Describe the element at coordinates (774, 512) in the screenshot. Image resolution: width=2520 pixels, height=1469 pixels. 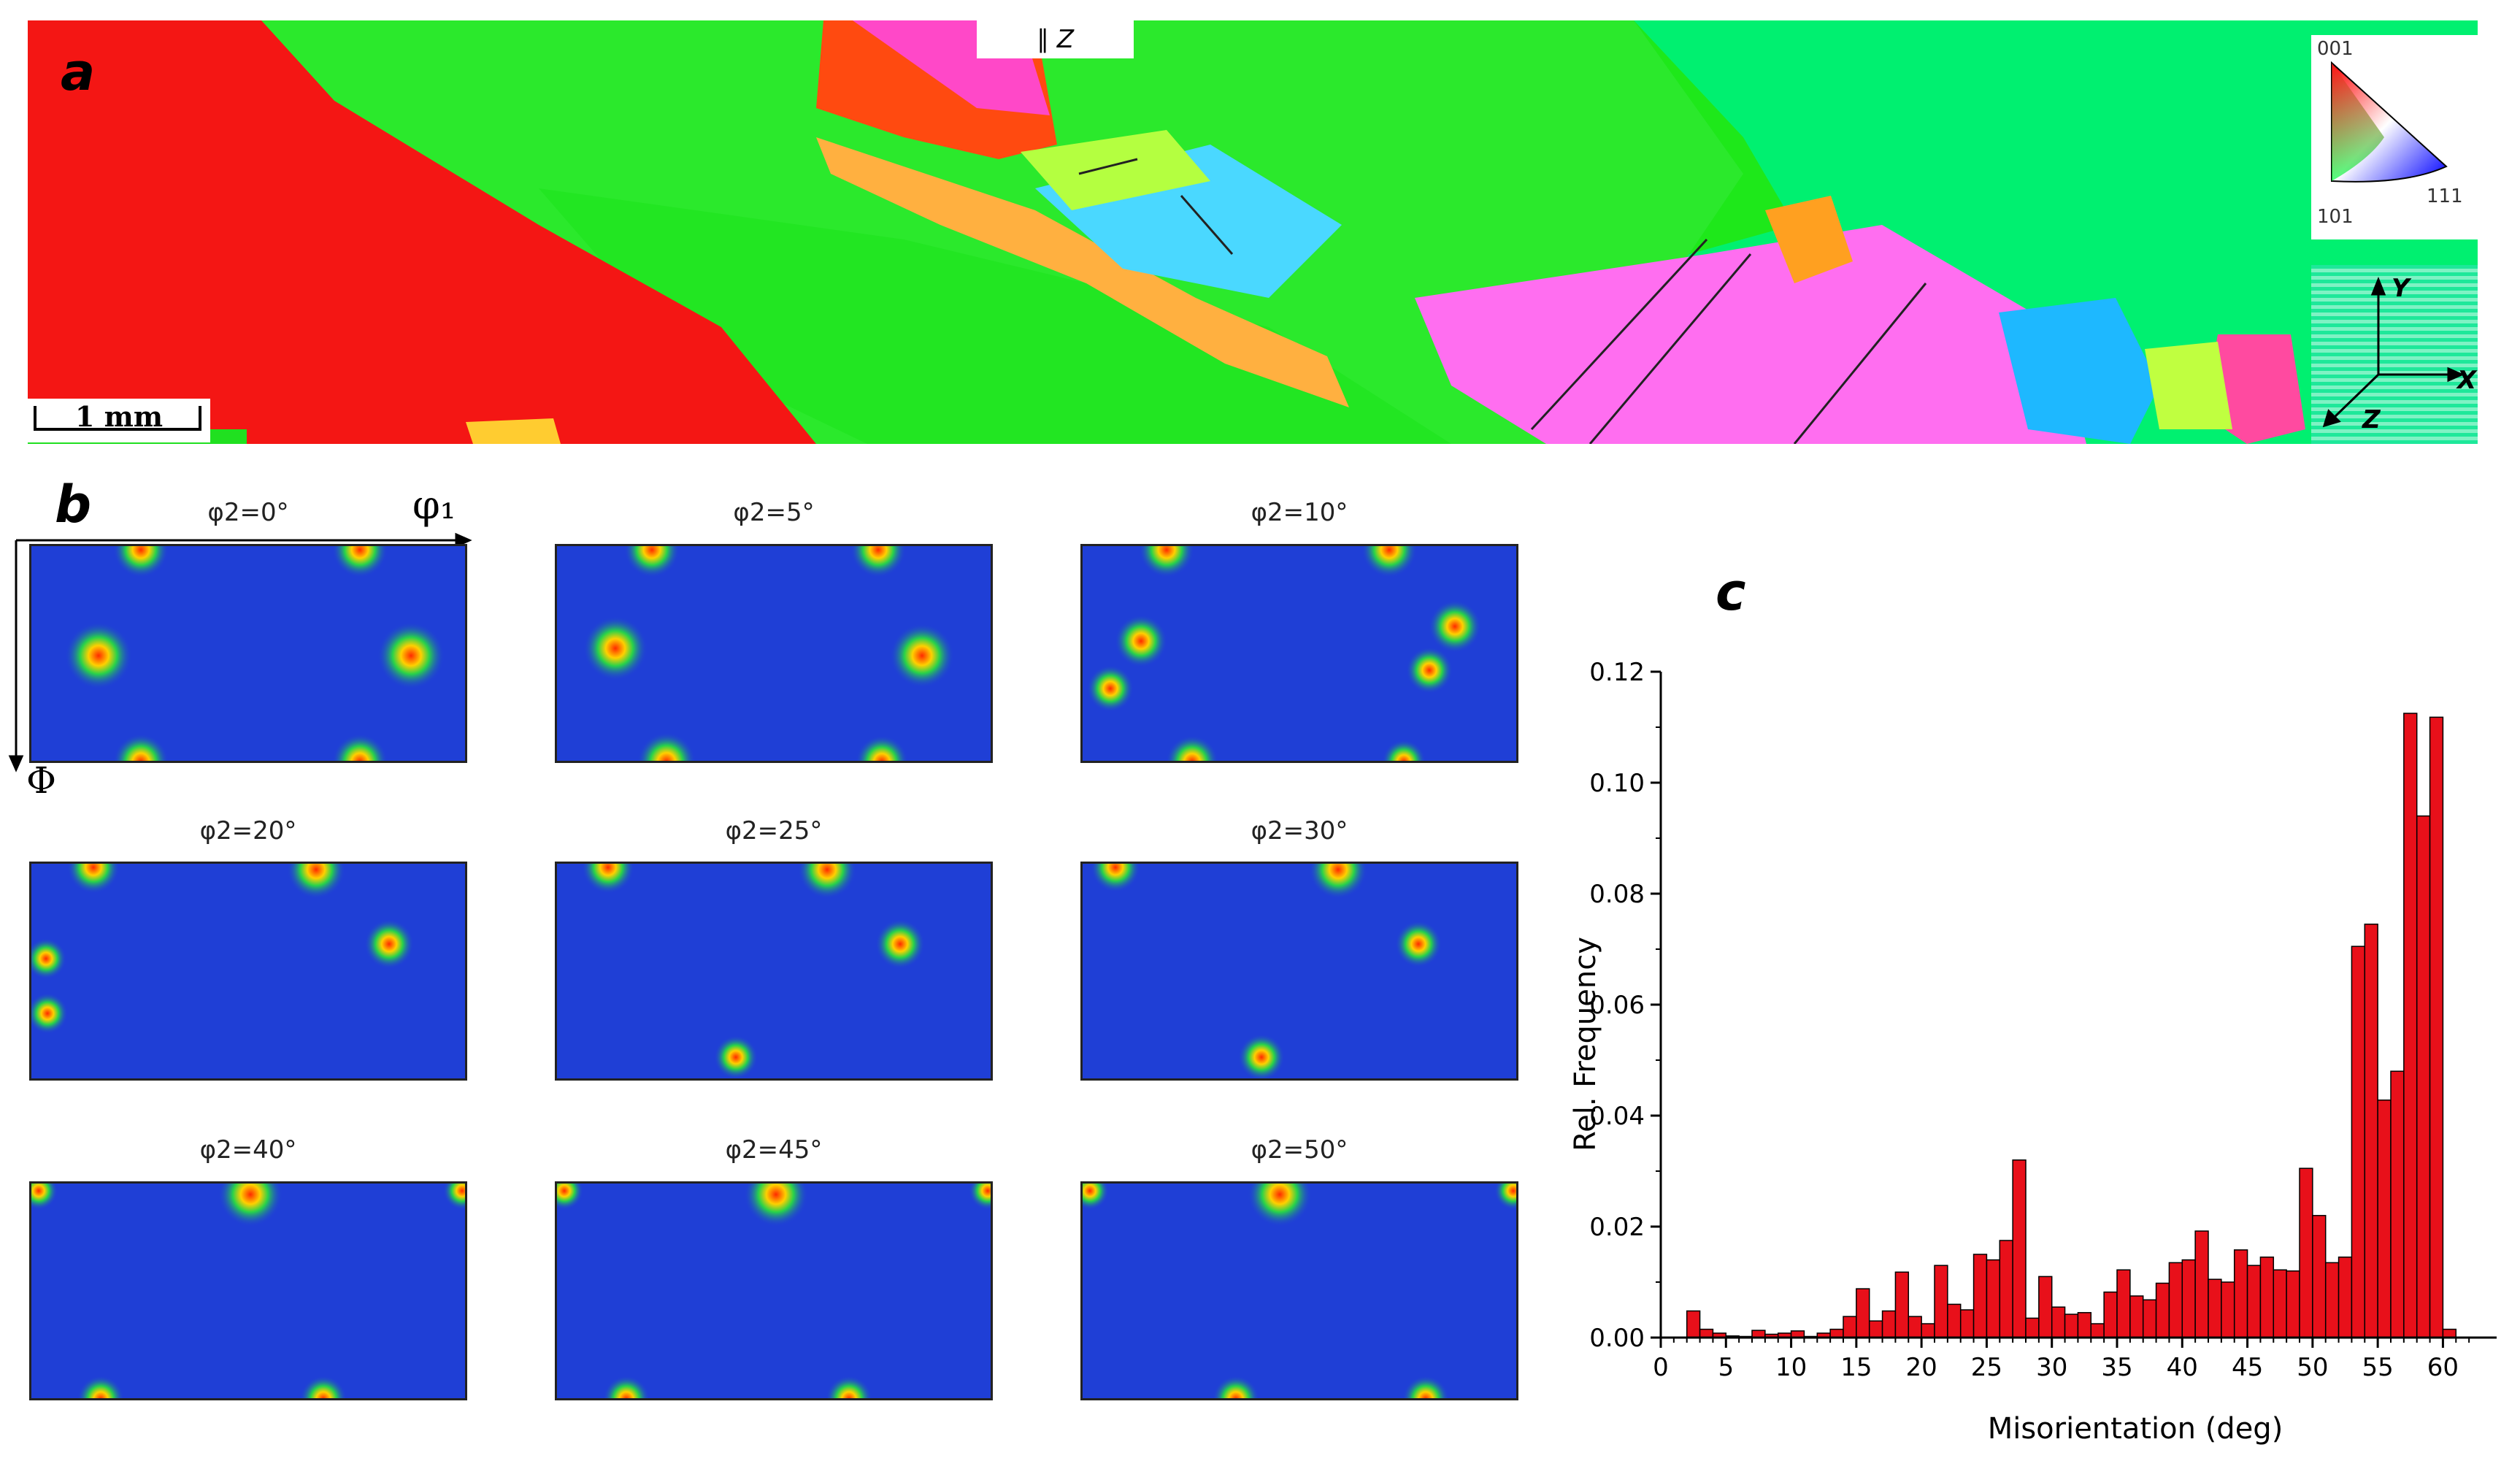
I see `odf-title-2: φ2=5°` at that location.